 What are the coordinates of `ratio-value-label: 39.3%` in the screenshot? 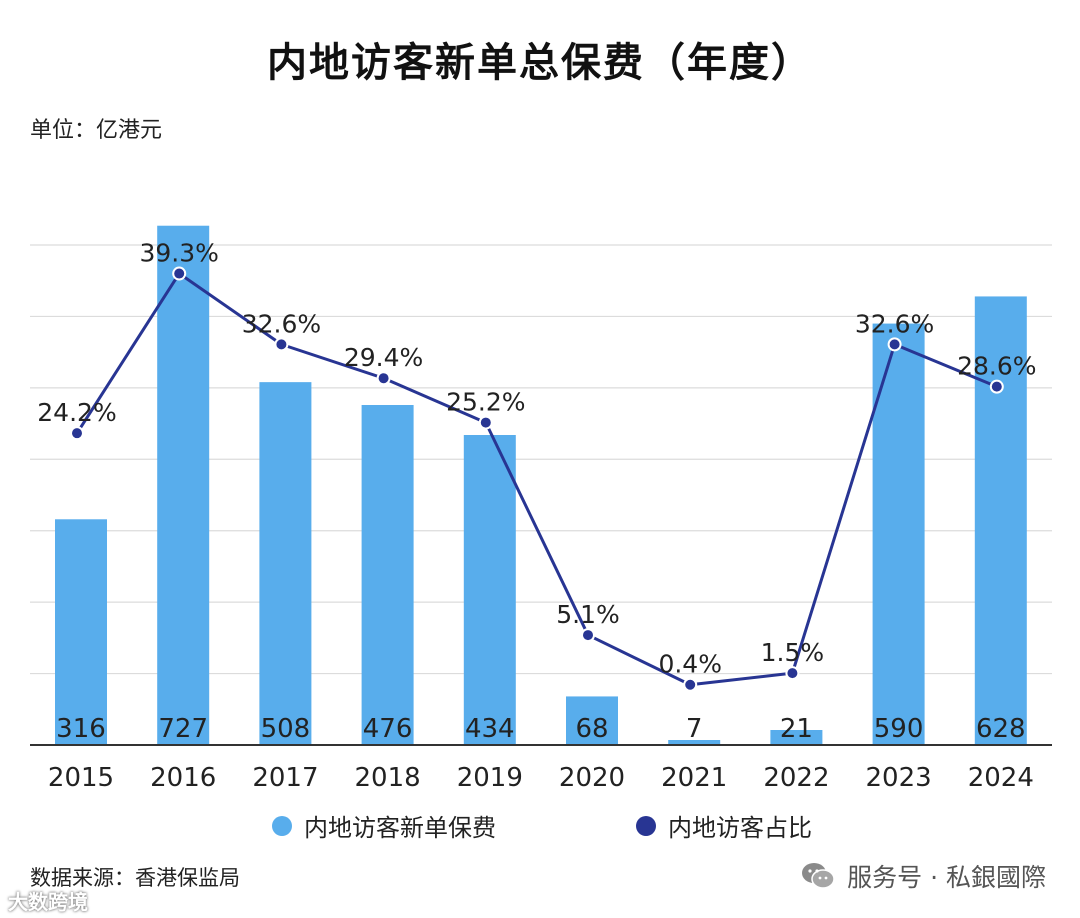 It's located at (178, 253).